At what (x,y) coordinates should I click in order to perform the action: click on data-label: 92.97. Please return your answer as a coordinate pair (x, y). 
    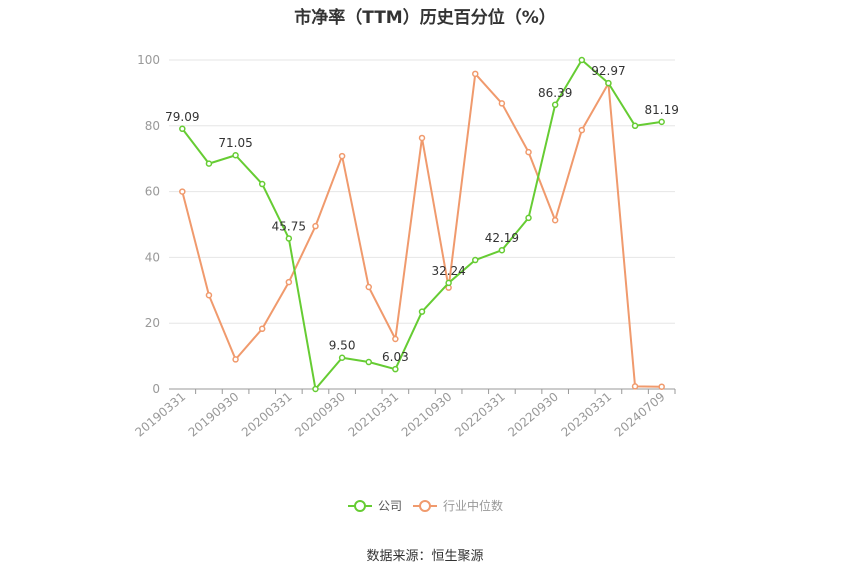
    Looking at the image, I should click on (608, 71).